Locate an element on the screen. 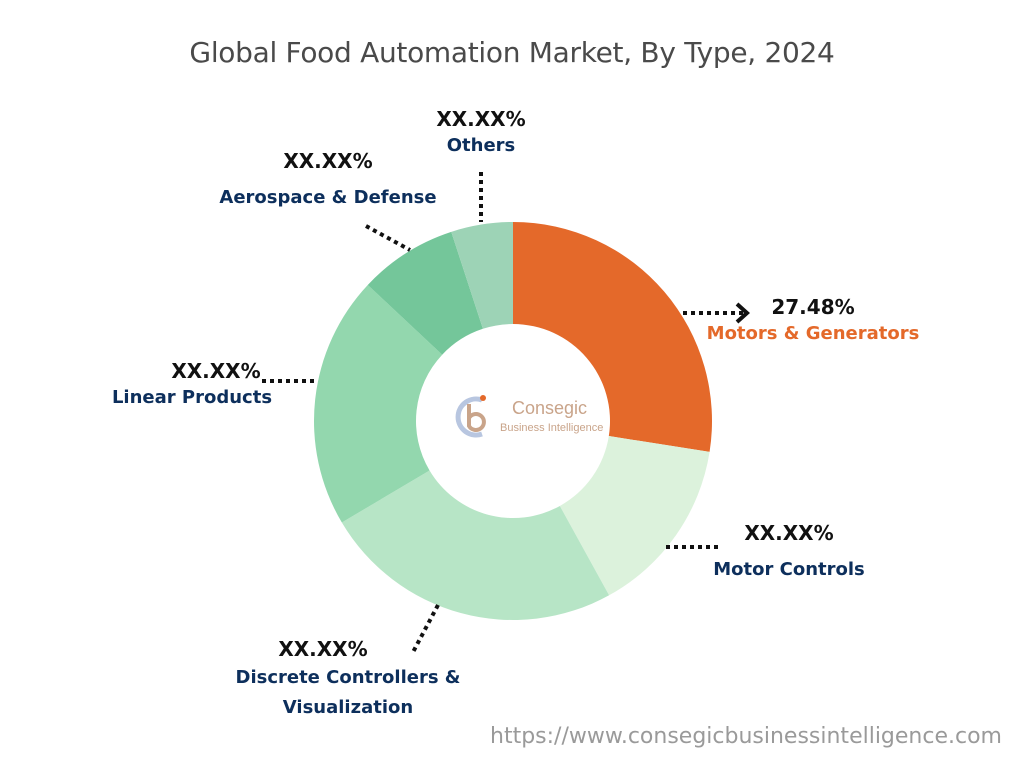 The image size is (1024, 768). category-label: Motor Controls is located at coordinates (789, 569).